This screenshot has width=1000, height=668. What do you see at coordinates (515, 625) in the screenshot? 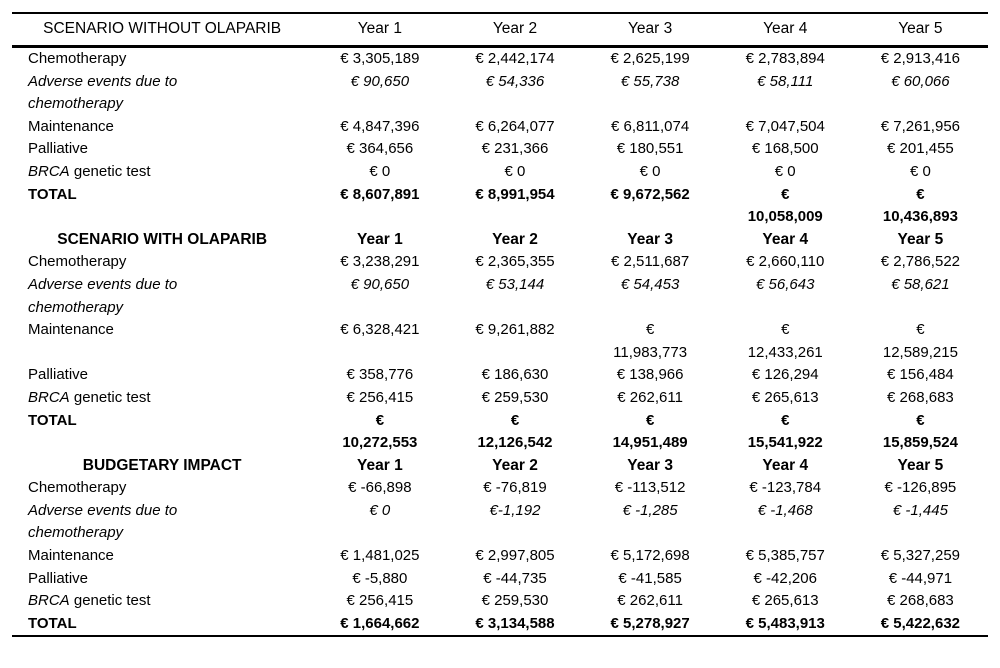
I see `value-cell: € 3,134,588` at bounding box center [515, 625].